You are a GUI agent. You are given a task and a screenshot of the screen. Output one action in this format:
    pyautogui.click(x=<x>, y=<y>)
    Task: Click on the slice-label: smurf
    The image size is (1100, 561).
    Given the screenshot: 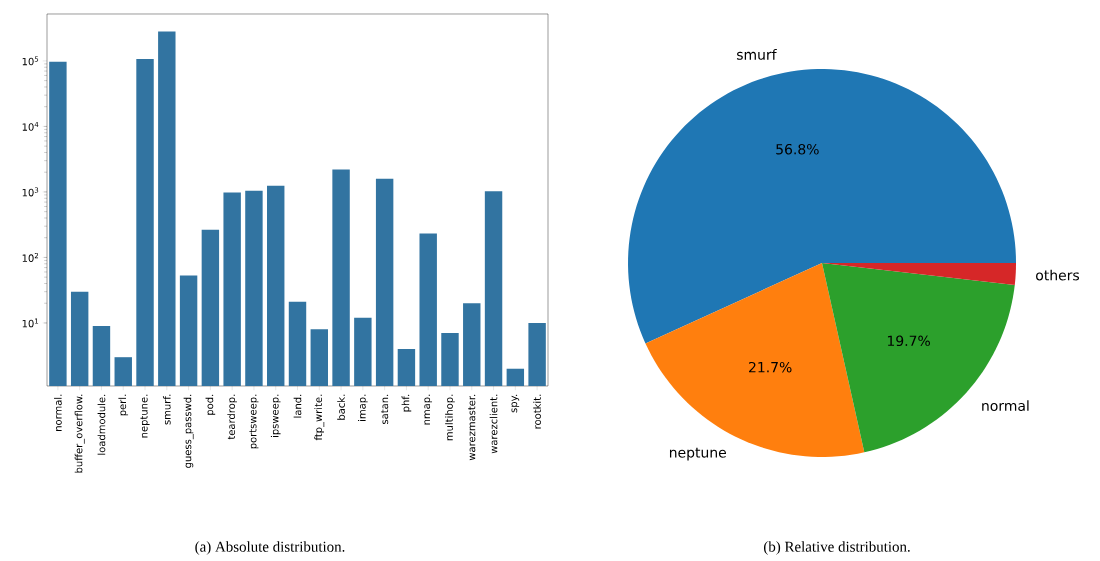 What is the action you would take?
    pyautogui.click(x=756, y=54)
    